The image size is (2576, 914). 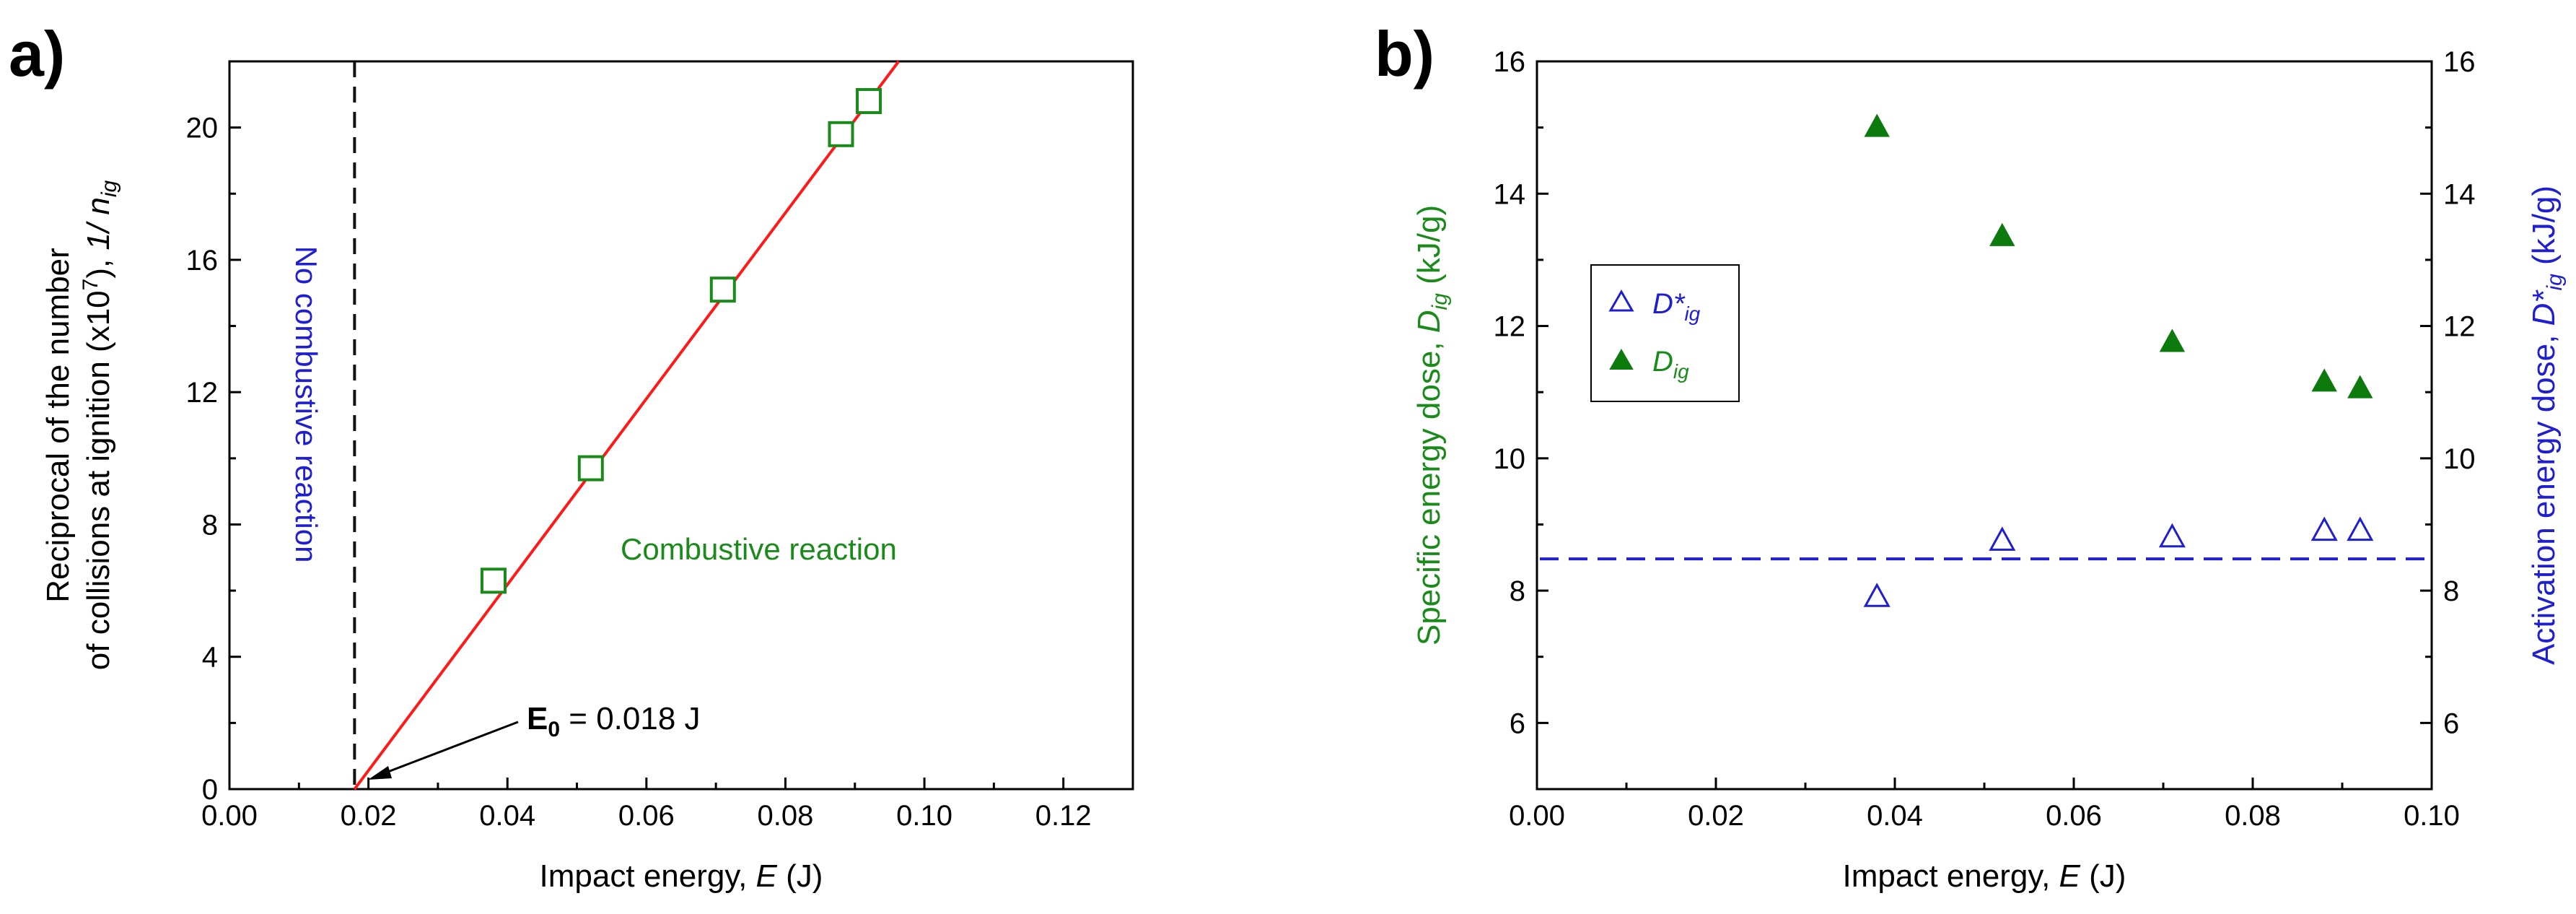 I want to click on left-y-tick-label: 14, so click(x=1510, y=194).